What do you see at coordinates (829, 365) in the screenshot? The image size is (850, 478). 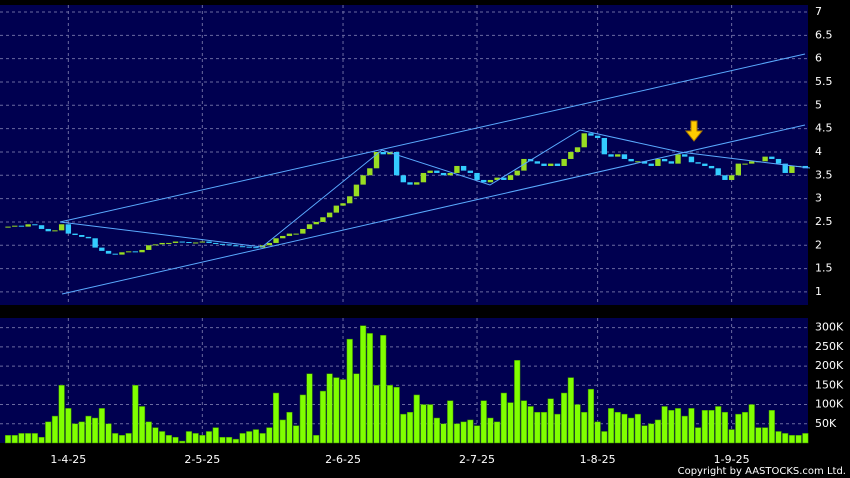 I see `y-tick-label: 200K` at bounding box center [829, 365].